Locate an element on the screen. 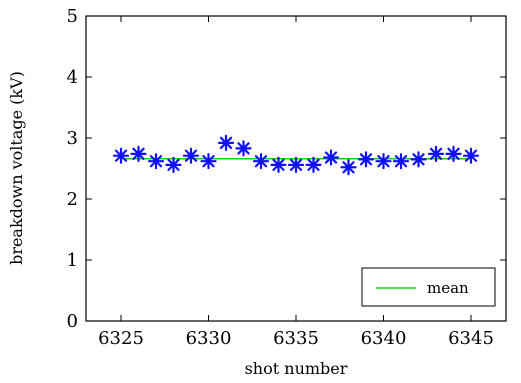  legend: mean is located at coordinates (428, 287).